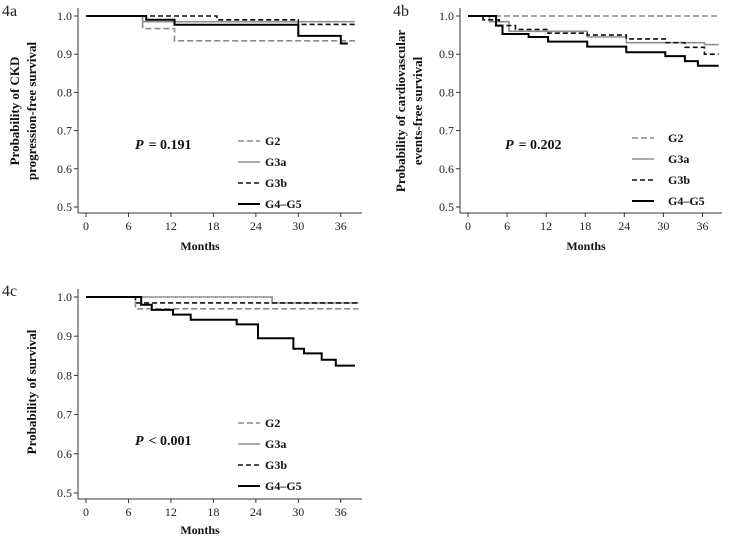 This screenshot has height=538, width=733. I want to click on x-tick-label-4a: 12, so click(171, 226).